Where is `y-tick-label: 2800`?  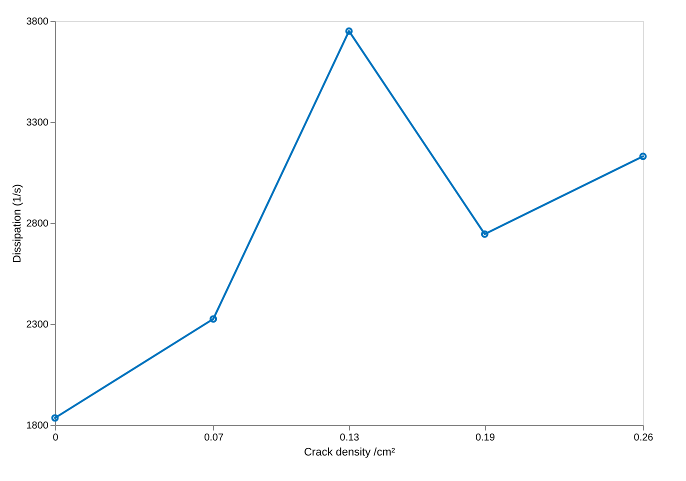
y-tick-label: 2800 is located at coordinates (37, 224).